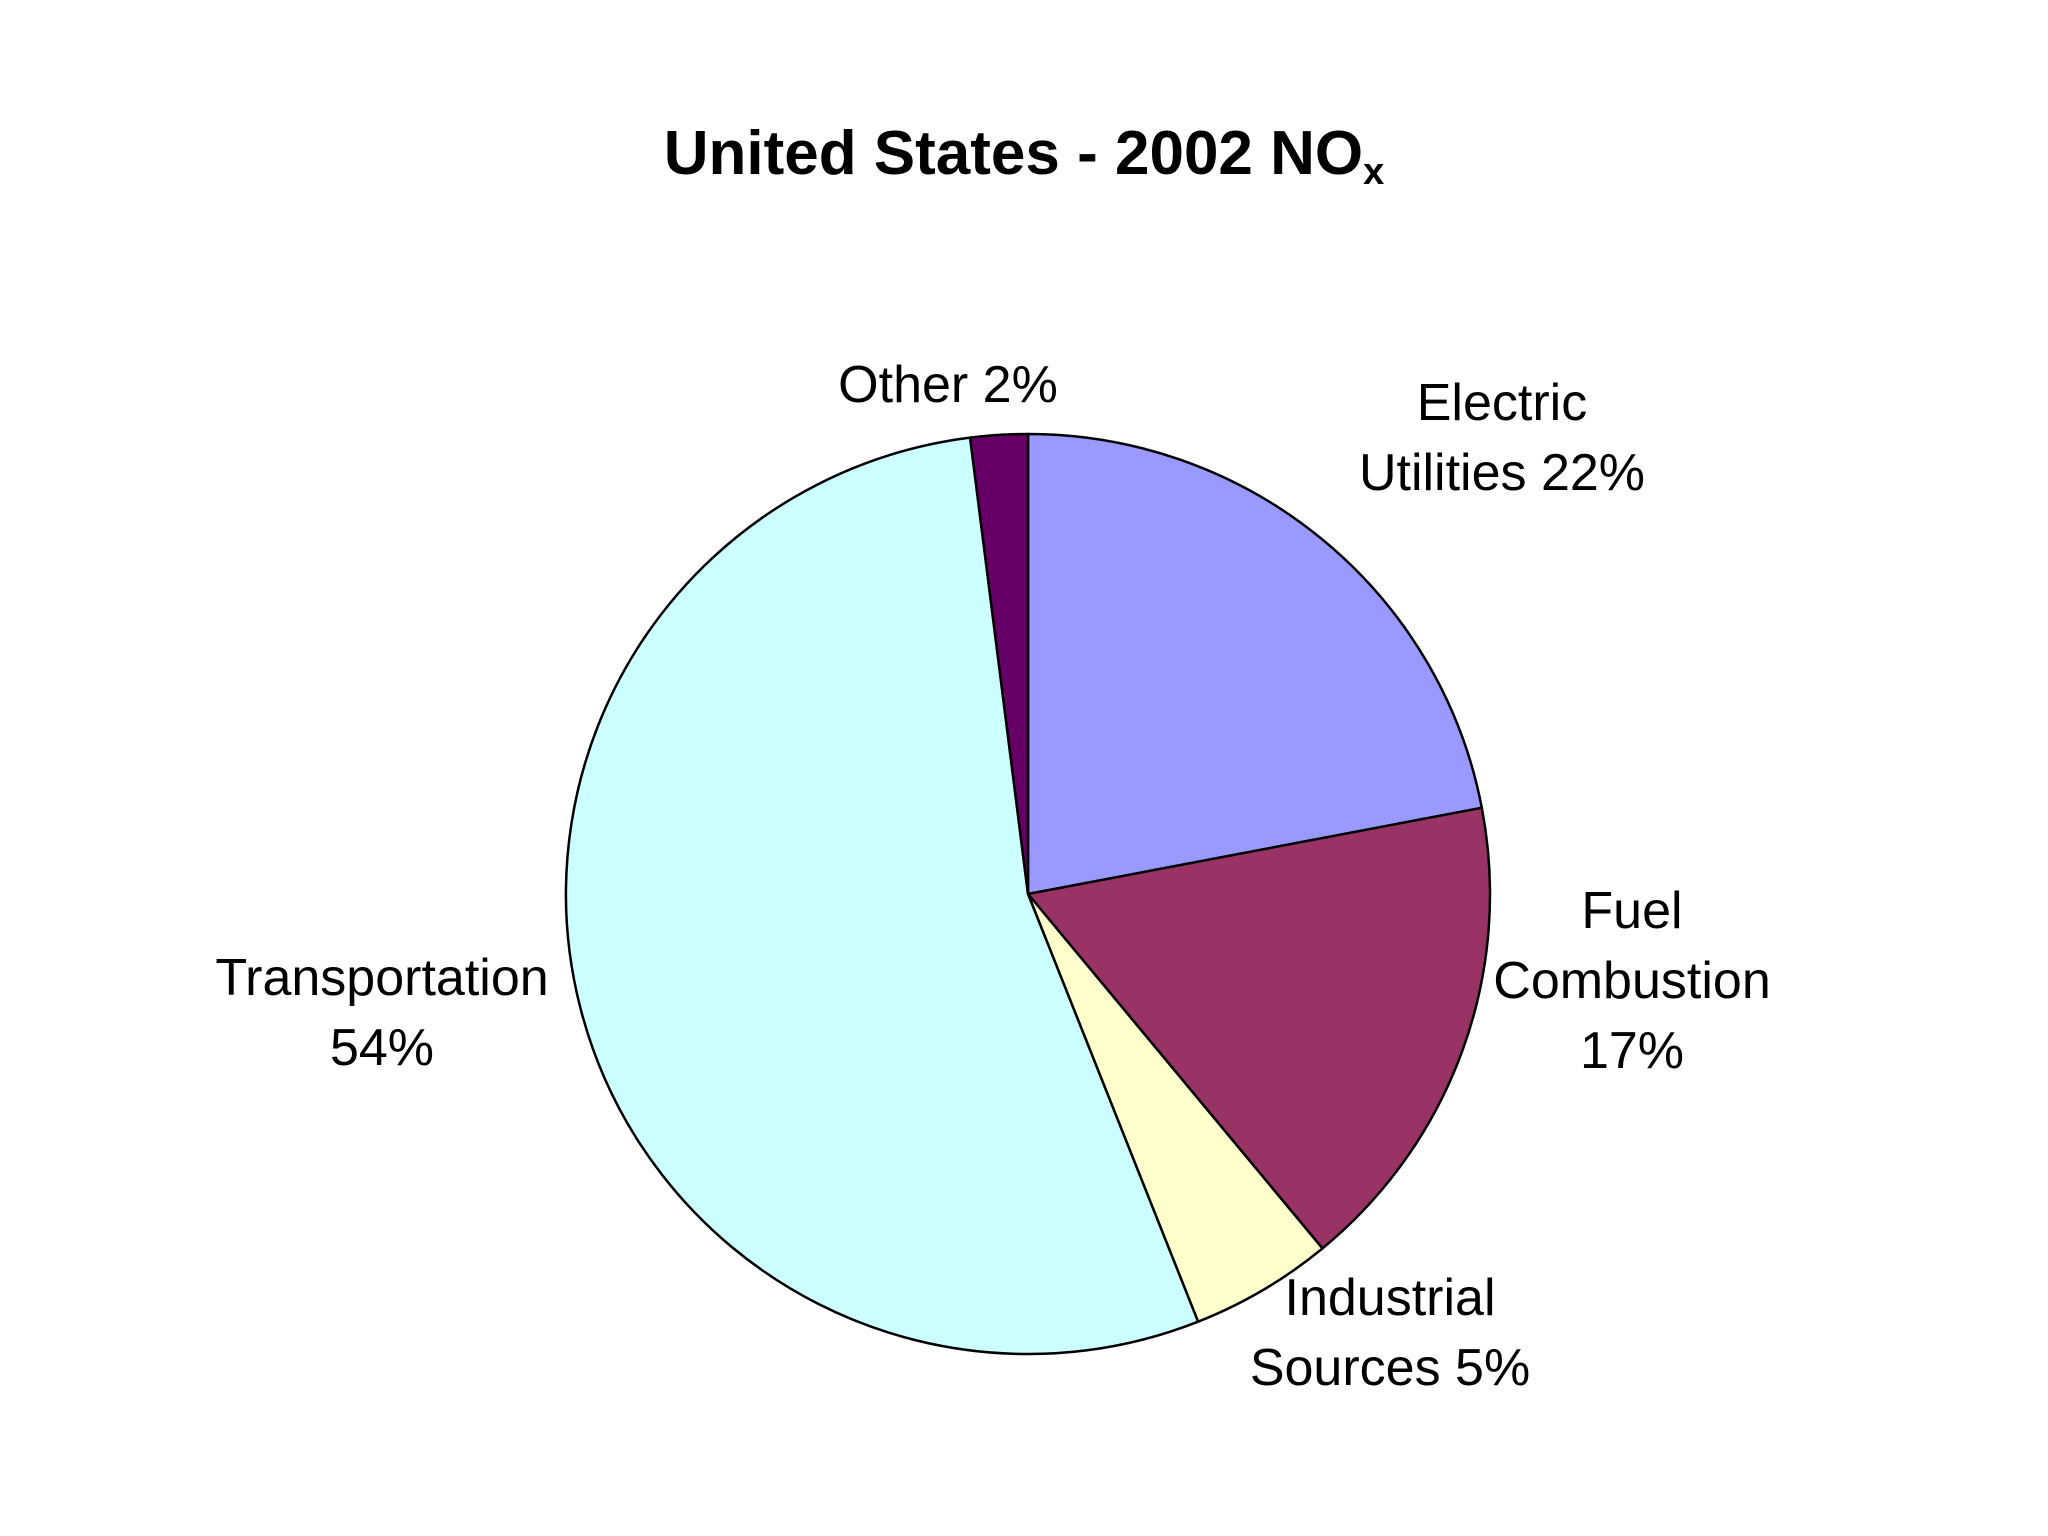 Image resolution: width=2048 pixels, height=1536 pixels. I want to click on slice-label-4-line-0: Other 2%, so click(948, 385).